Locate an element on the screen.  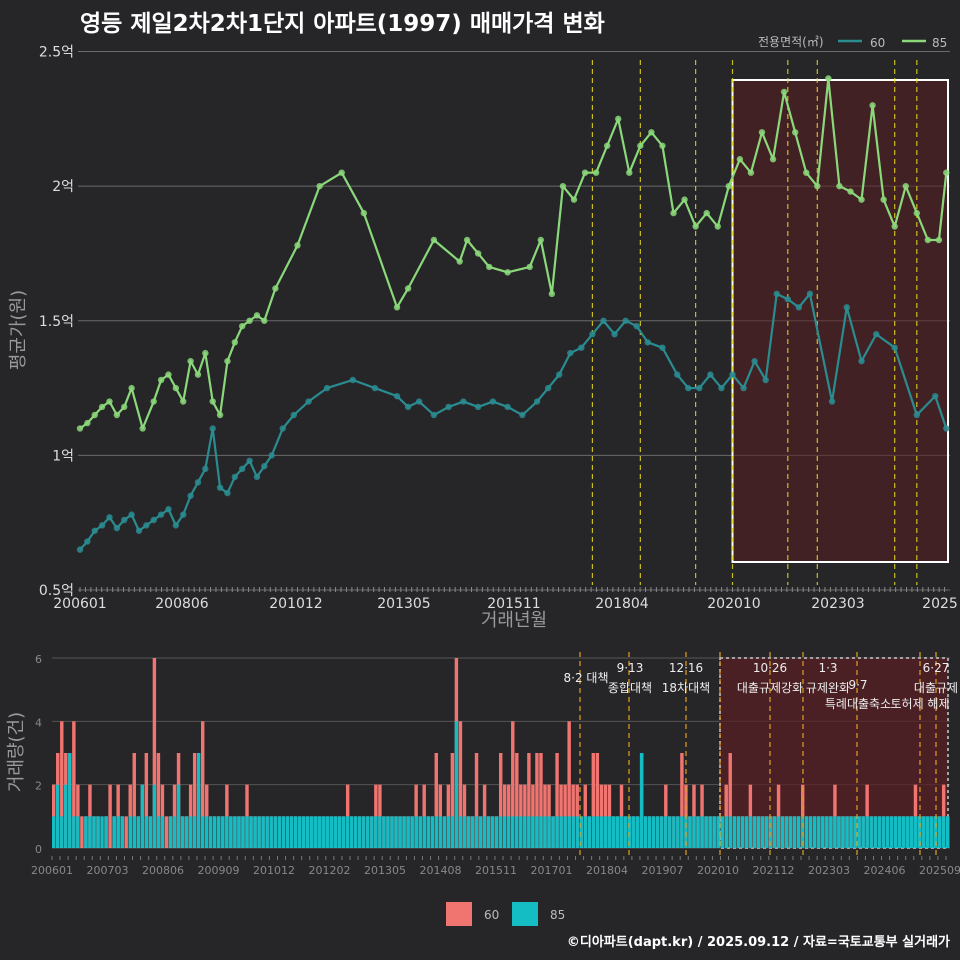
x-tick-label-bottom: 202010 is located at coordinates (718, 870).